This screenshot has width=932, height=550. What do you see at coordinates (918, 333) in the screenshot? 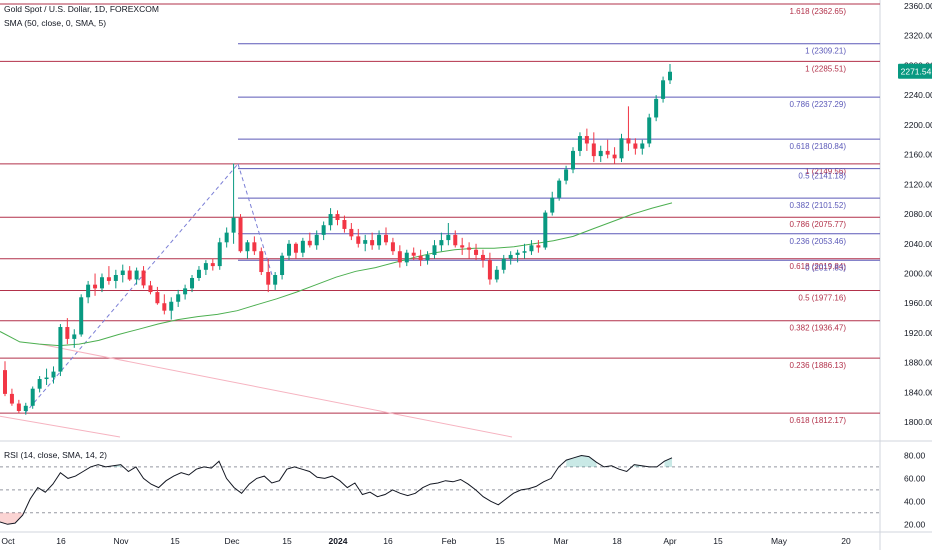
I see `price-axis-tick: 1920.00` at bounding box center [918, 333].